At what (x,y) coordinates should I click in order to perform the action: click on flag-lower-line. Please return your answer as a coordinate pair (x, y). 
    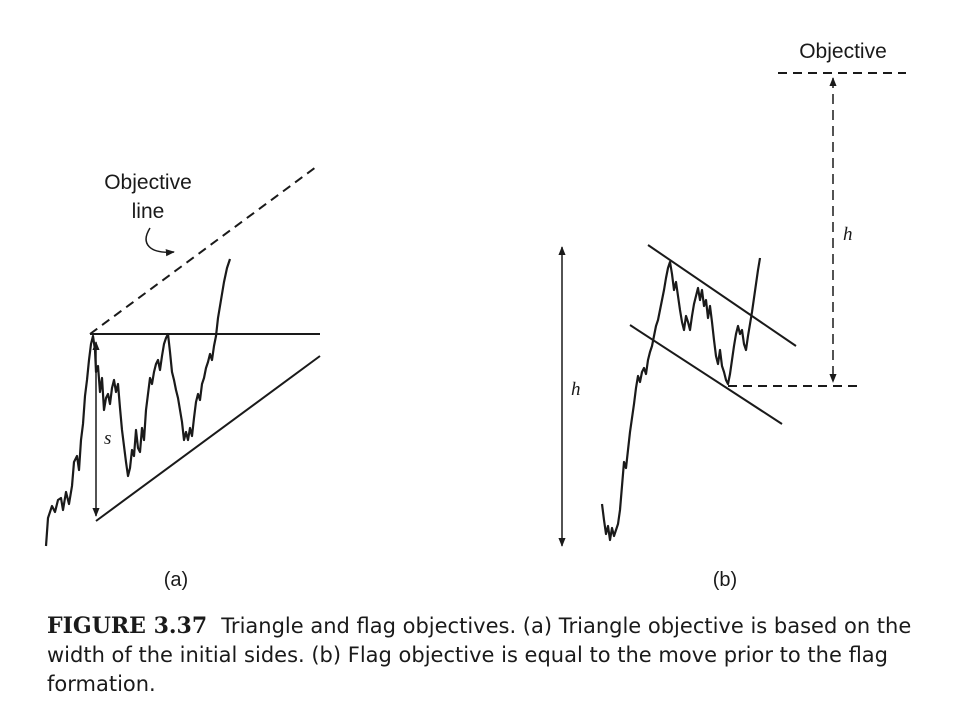
    Looking at the image, I should click on (706, 374).